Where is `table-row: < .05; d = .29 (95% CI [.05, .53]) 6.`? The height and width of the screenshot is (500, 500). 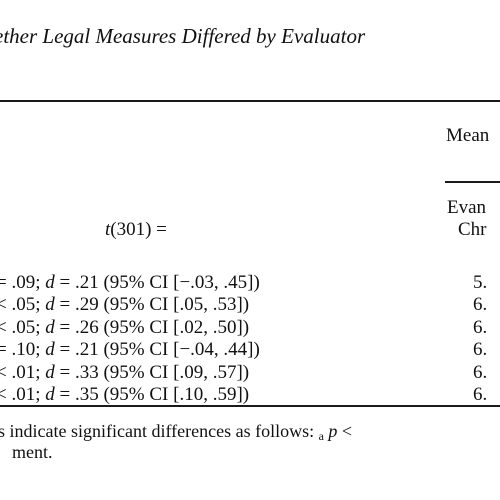
table-row: < .05; d = .29 (95% CI [.05, .53]) 6. is located at coordinates (250, 305).